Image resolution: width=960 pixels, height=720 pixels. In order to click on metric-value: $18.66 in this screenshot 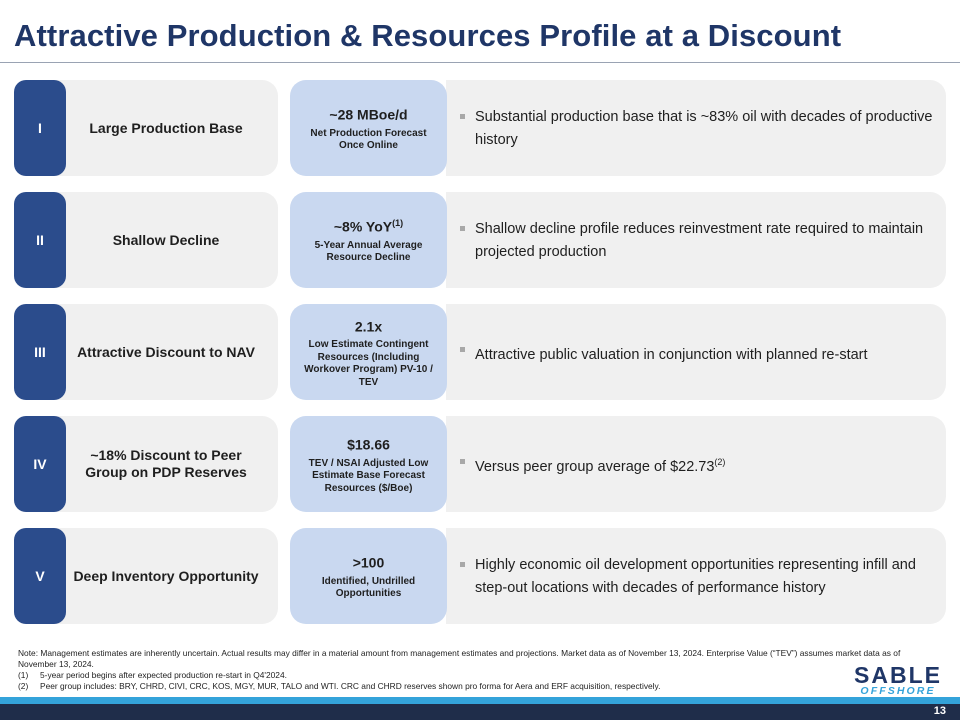, I will do `click(368, 444)`.